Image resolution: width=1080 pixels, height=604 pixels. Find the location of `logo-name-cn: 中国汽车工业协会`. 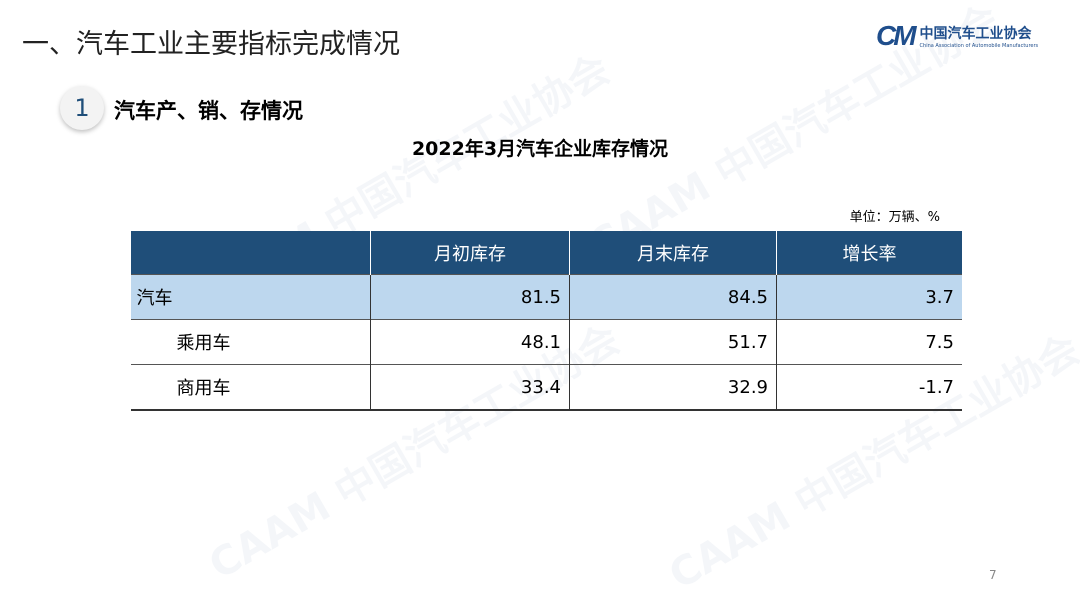

logo-name-cn: 中国汽车工业协会 is located at coordinates (975, 34).